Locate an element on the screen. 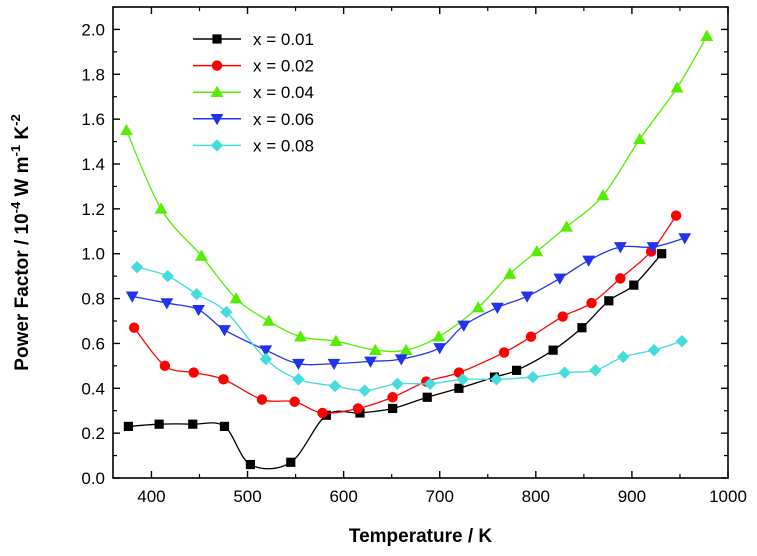 This screenshot has width=757, height=556. legend-item: x = 0.08 is located at coordinates (253, 145).